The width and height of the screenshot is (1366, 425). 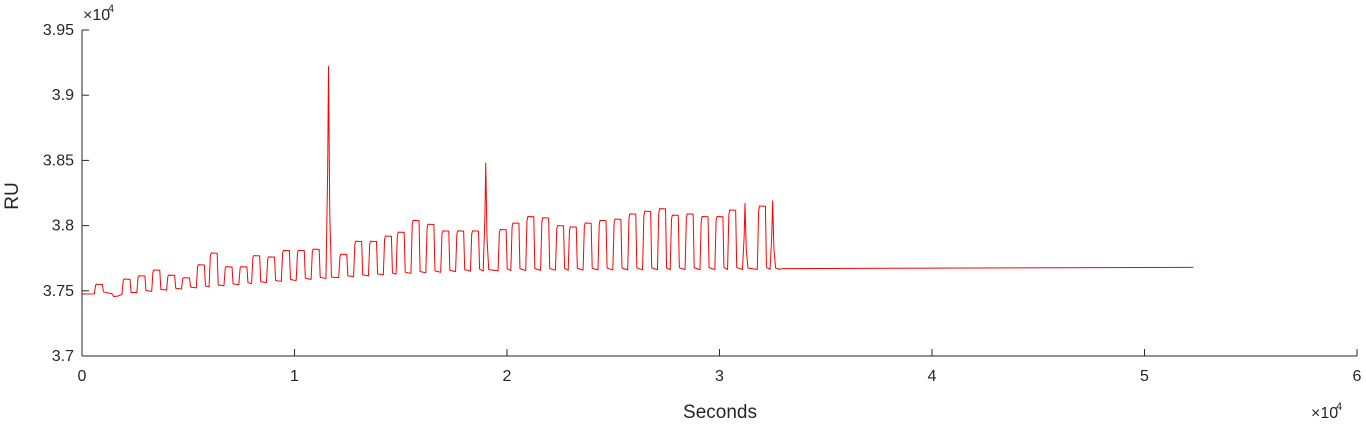 I want to click on y-tick-label: 3.7, so click(x=63, y=356).